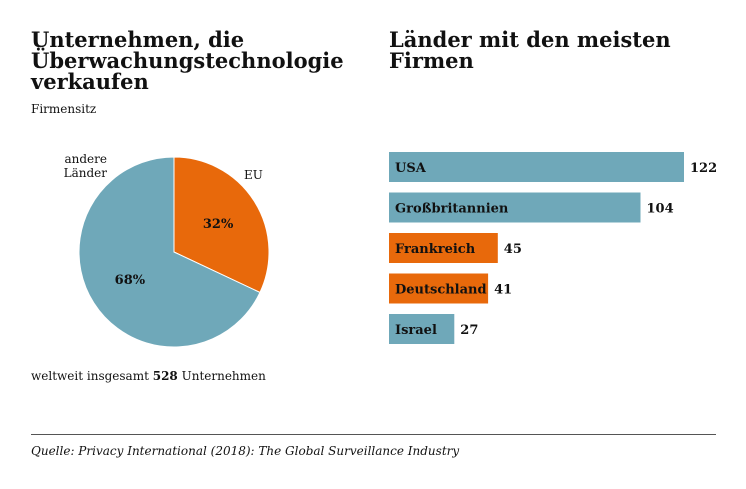  What do you see at coordinates (513, 249) in the screenshot?
I see `bar-value-label: 45` at bounding box center [513, 249].